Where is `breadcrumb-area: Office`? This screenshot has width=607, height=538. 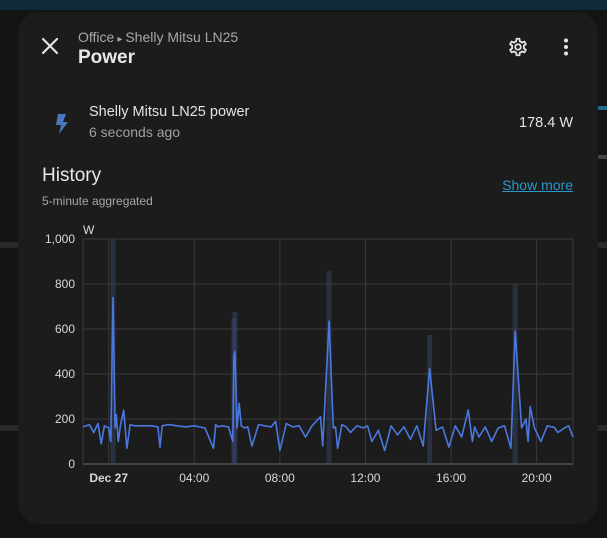
breadcrumb-area: Office is located at coordinates (96, 37).